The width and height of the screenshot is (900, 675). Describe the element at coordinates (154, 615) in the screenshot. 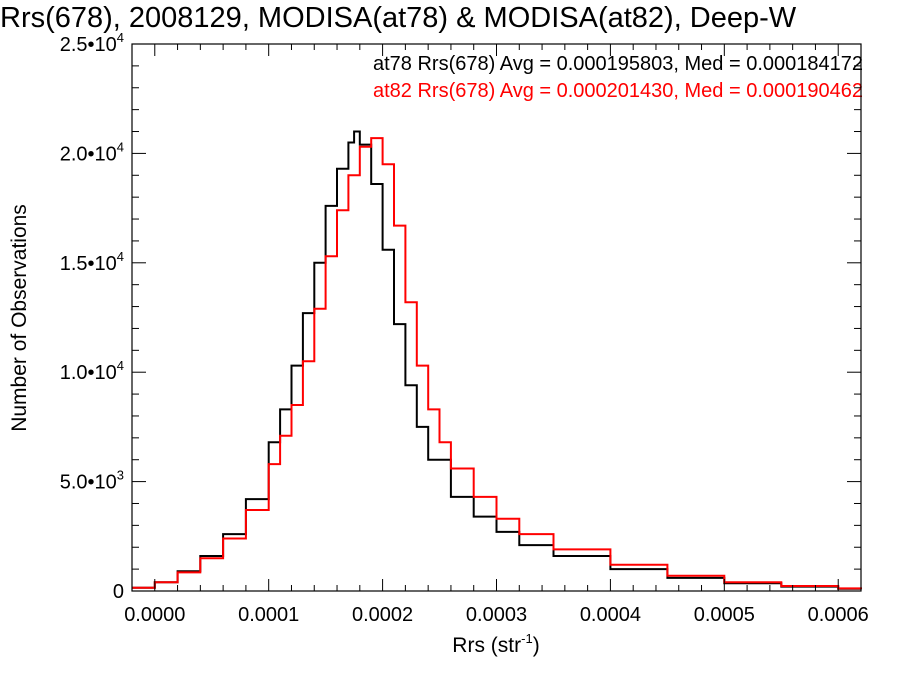

I see `x-tick-label: 0.0000` at that location.